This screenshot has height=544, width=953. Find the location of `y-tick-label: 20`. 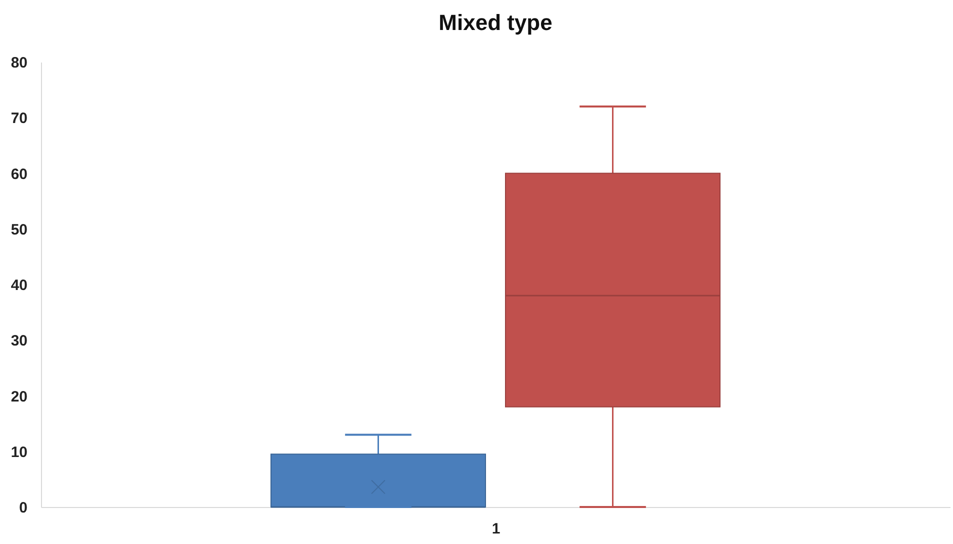

y-tick-label: 20 is located at coordinates (19, 397).